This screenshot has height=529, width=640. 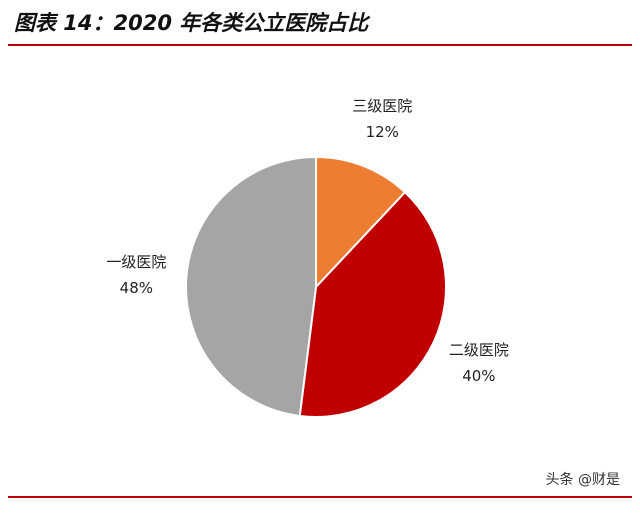 What do you see at coordinates (583, 479) in the screenshot?
I see `watermark: 头条 @财是` at bounding box center [583, 479].